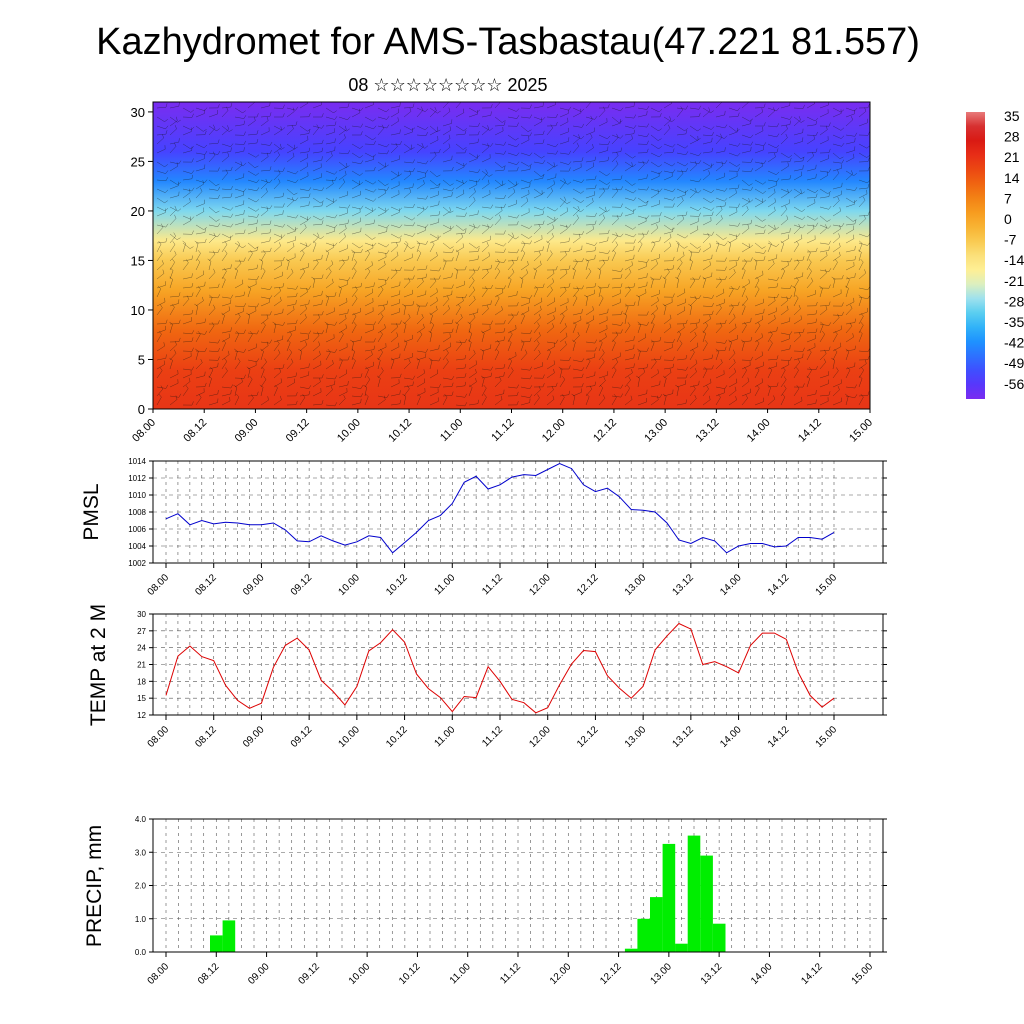 The height and width of the screenshot is (1024, 1024). I want to click on pmsl-ylabel: PMSL, so click(91, 511).